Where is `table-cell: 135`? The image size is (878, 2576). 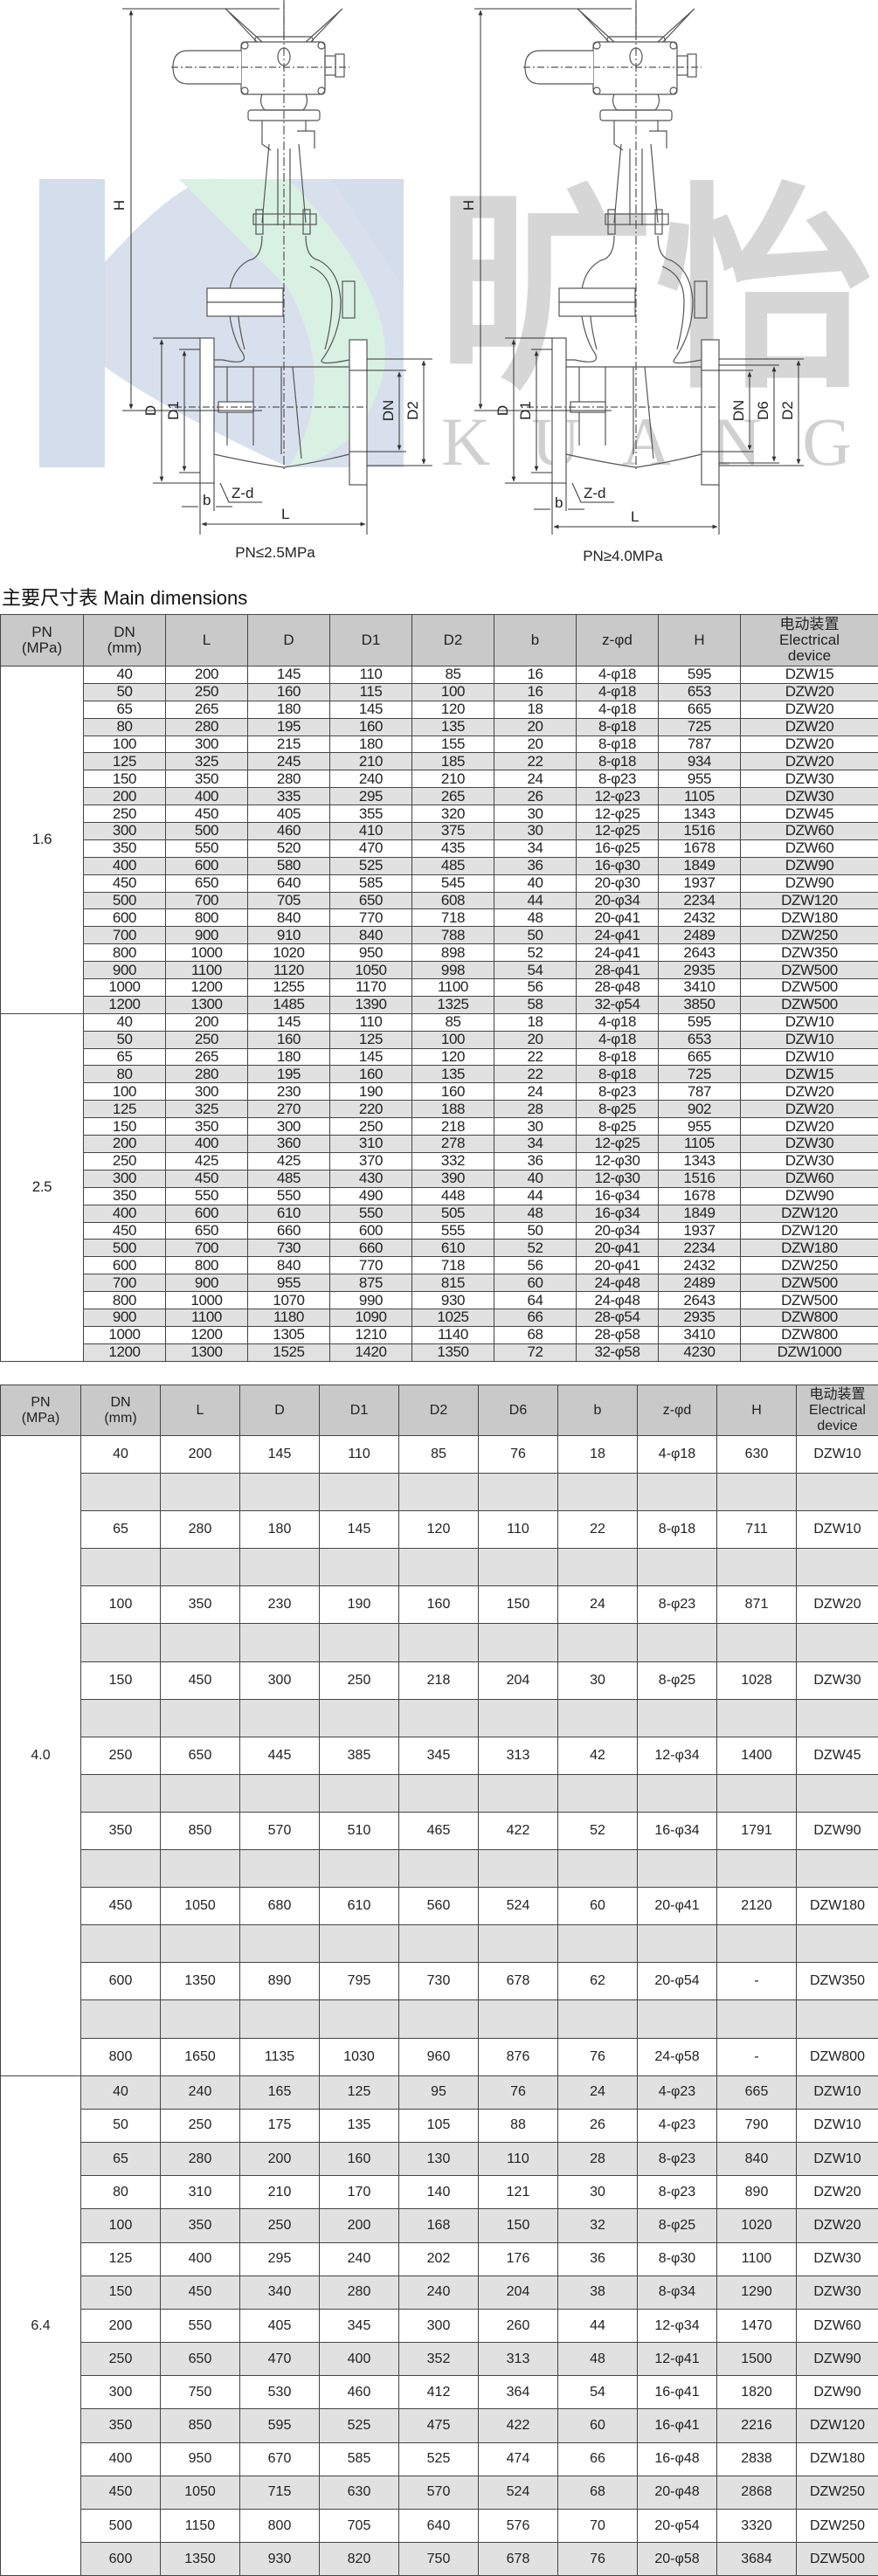 table-cell: 135 is located at coordinates (359, 2125).